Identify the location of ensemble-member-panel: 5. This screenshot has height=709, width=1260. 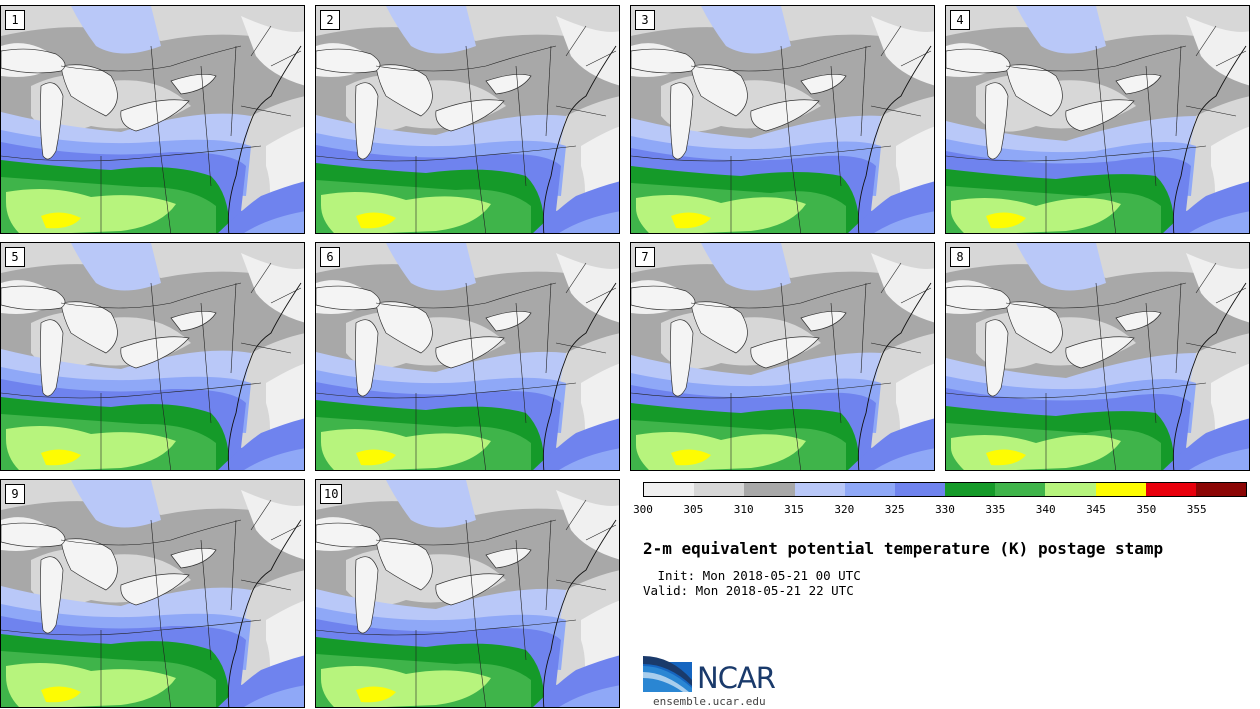
(152, 356).